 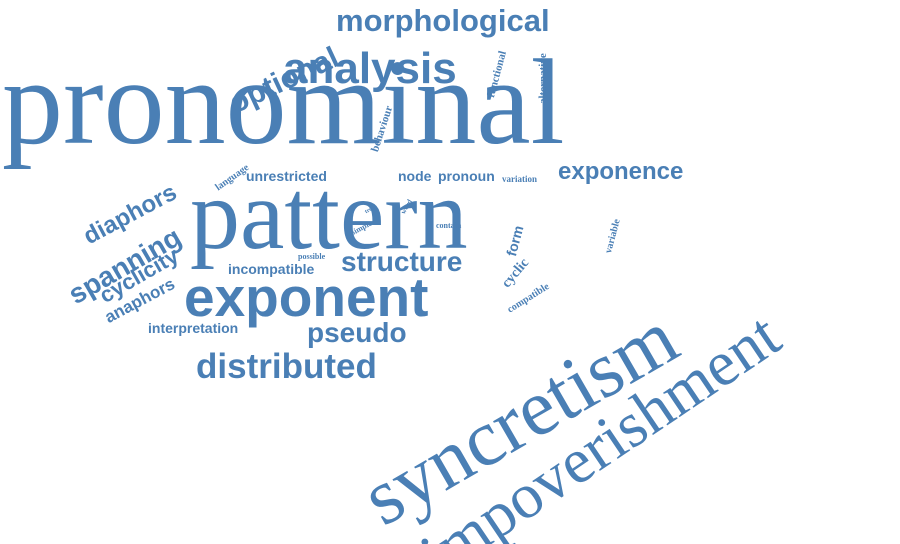 I want to click on word-analysis: analysis, so click(x=370, y=68).